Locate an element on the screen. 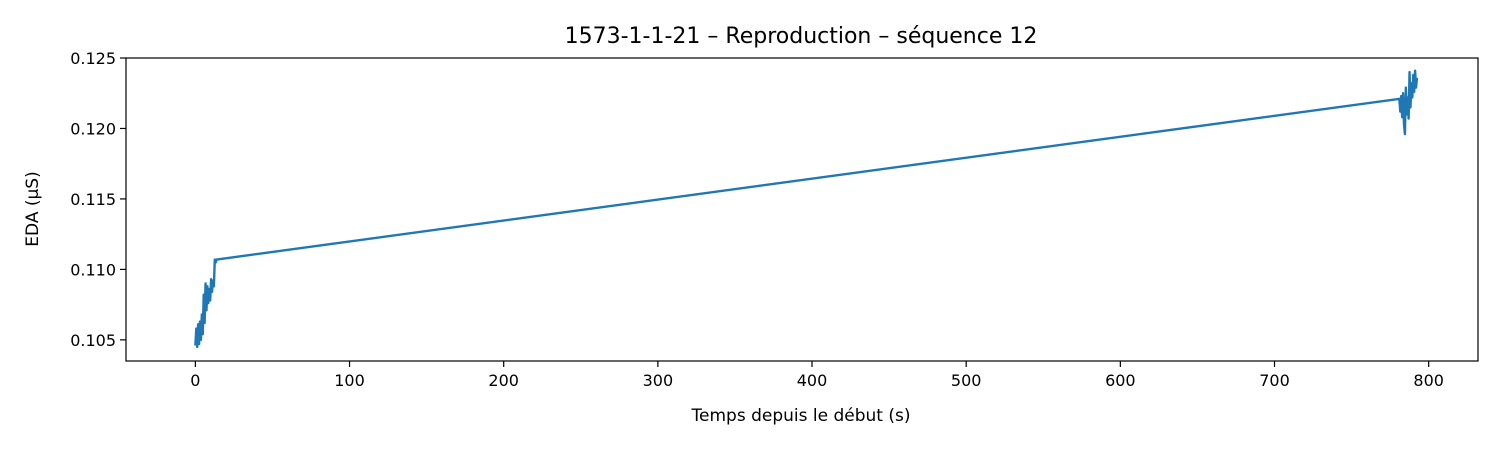 This screenshot has height=450, width=1500. x-tick-label: 500 is located at coordinates (966, 380).